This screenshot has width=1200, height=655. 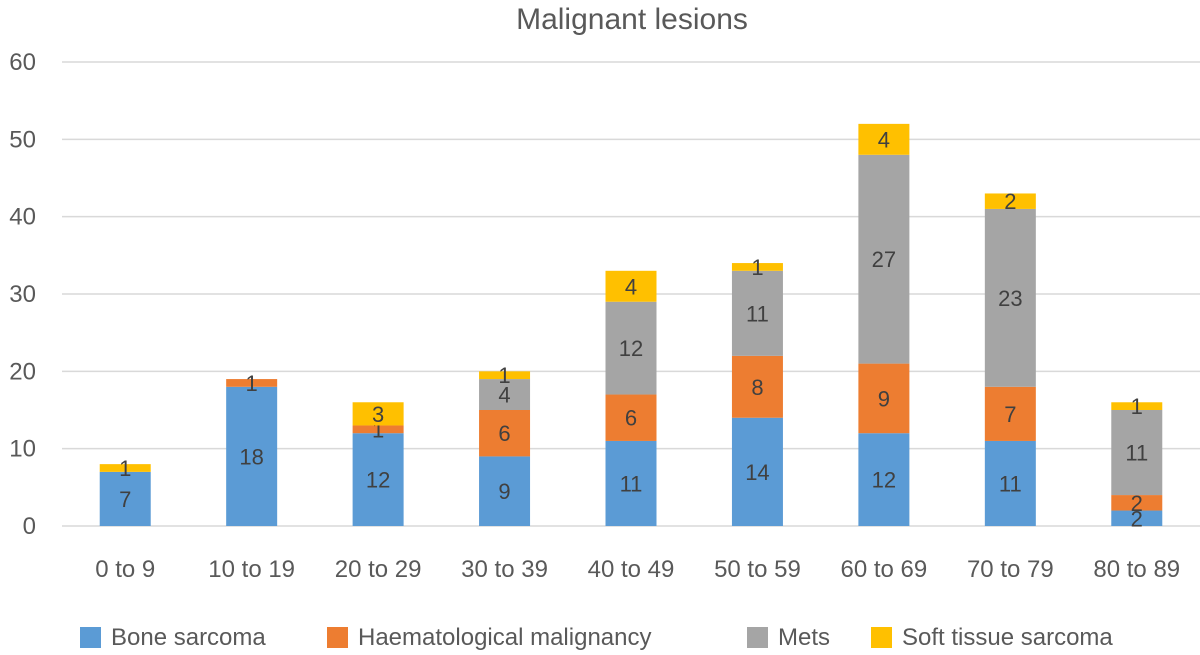 I want to click on y-tick-label: 40, so click(x=22, y=217).